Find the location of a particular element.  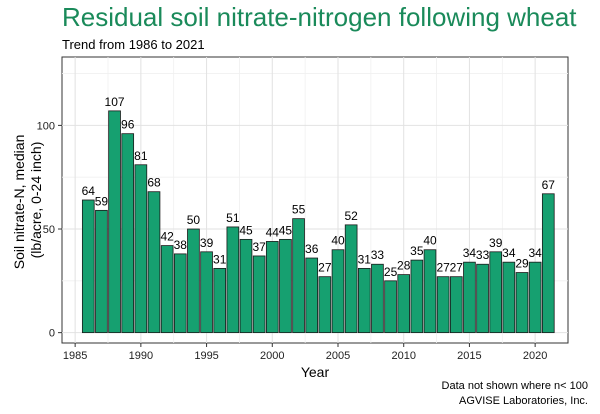

data-label-2001: 45 is located at coordinates (286, 230).